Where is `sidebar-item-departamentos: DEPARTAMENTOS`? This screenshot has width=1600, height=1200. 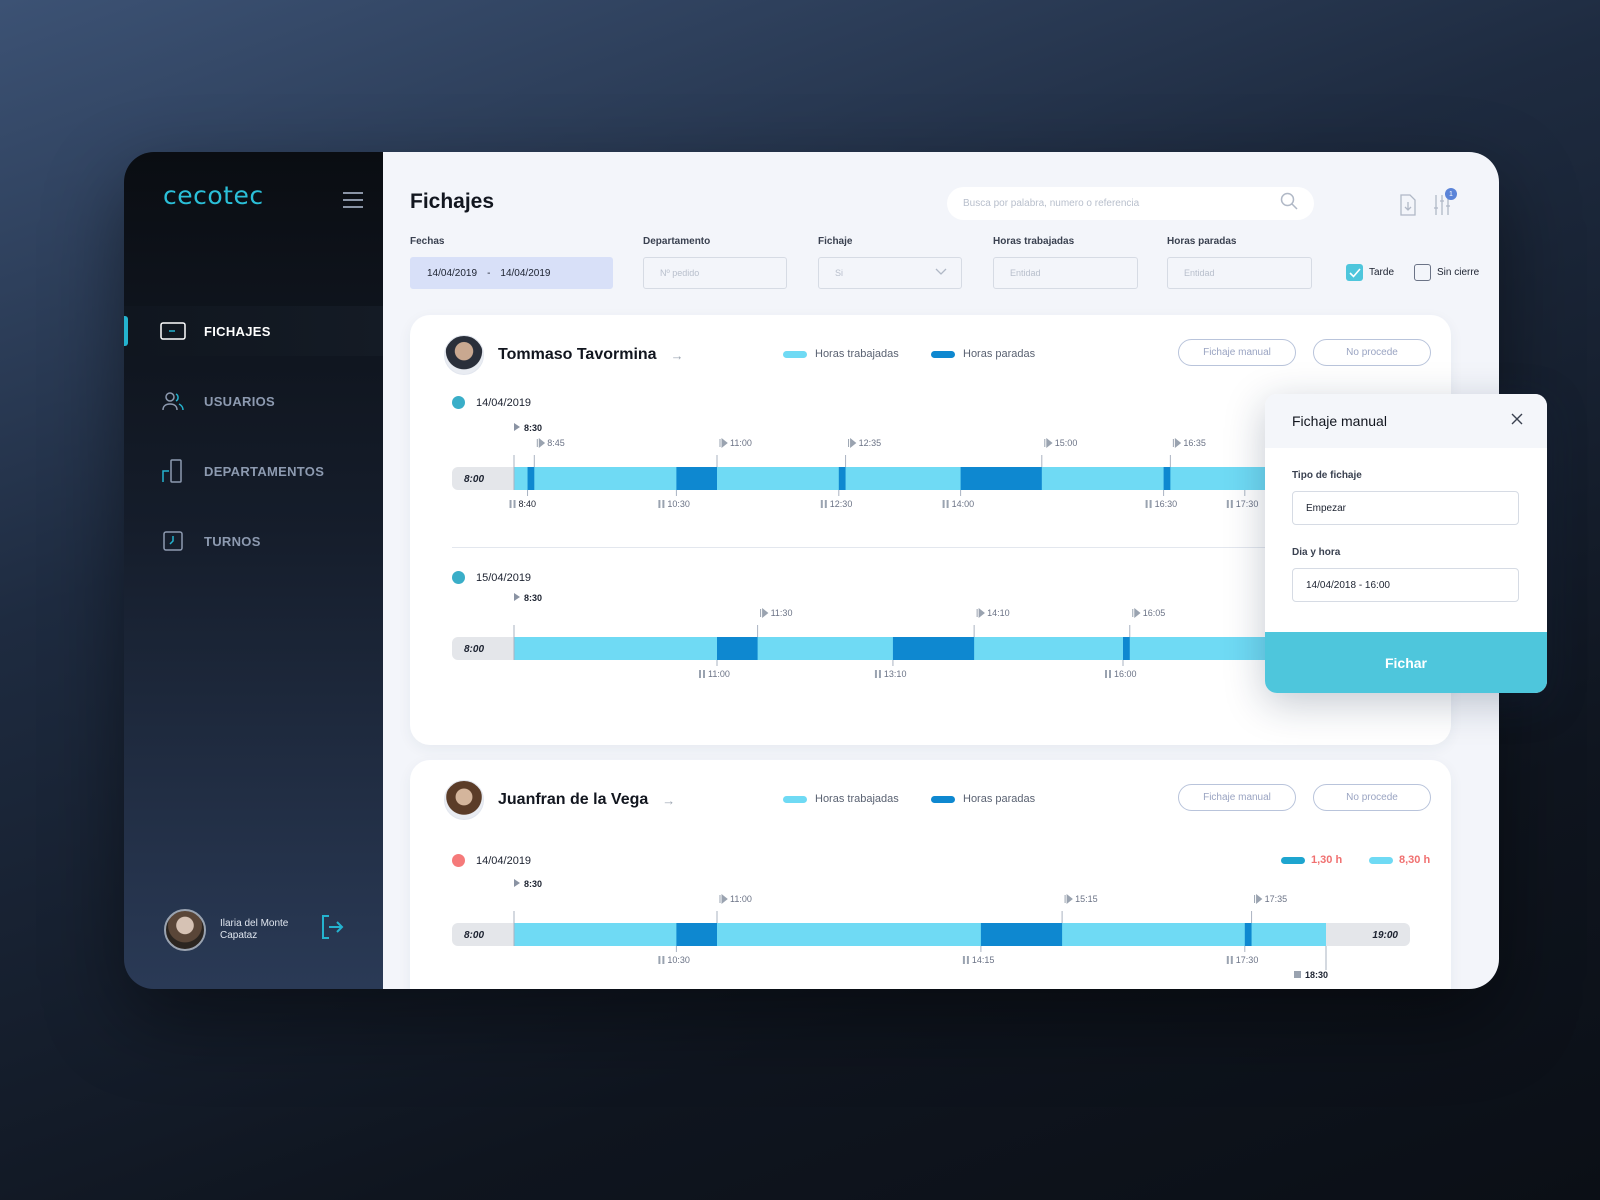
sidebar-item-departamentos: DEPARTAMENTOS is located at coordinates (253, 471).